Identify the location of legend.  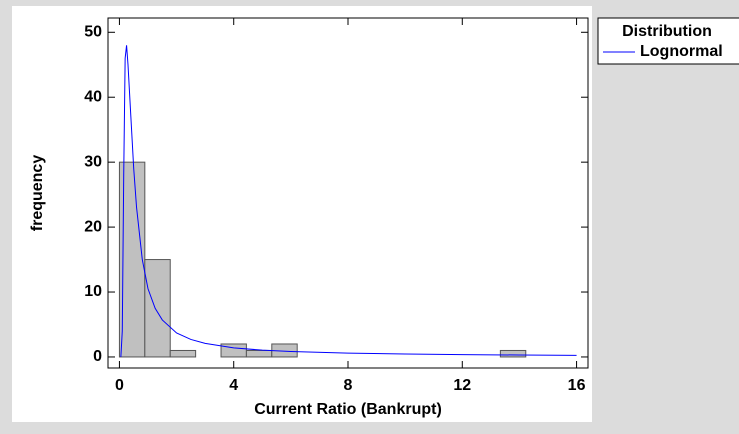
(668, 41).